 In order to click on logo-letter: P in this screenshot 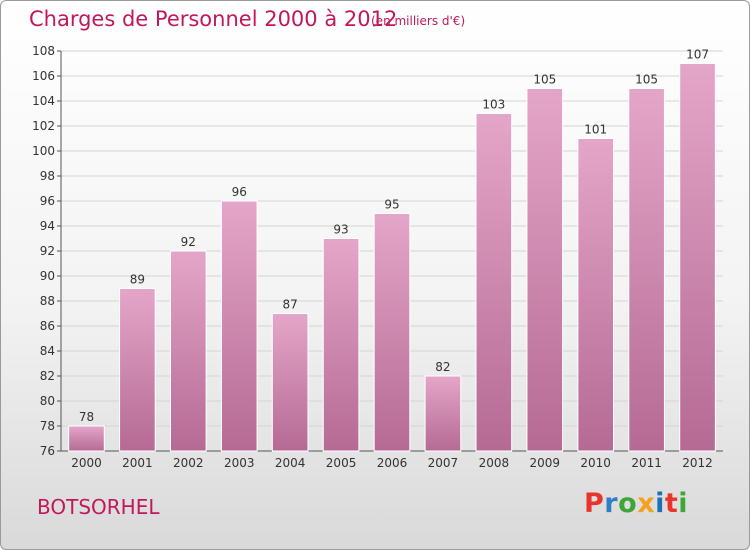, I will do `click(594, 503)`.